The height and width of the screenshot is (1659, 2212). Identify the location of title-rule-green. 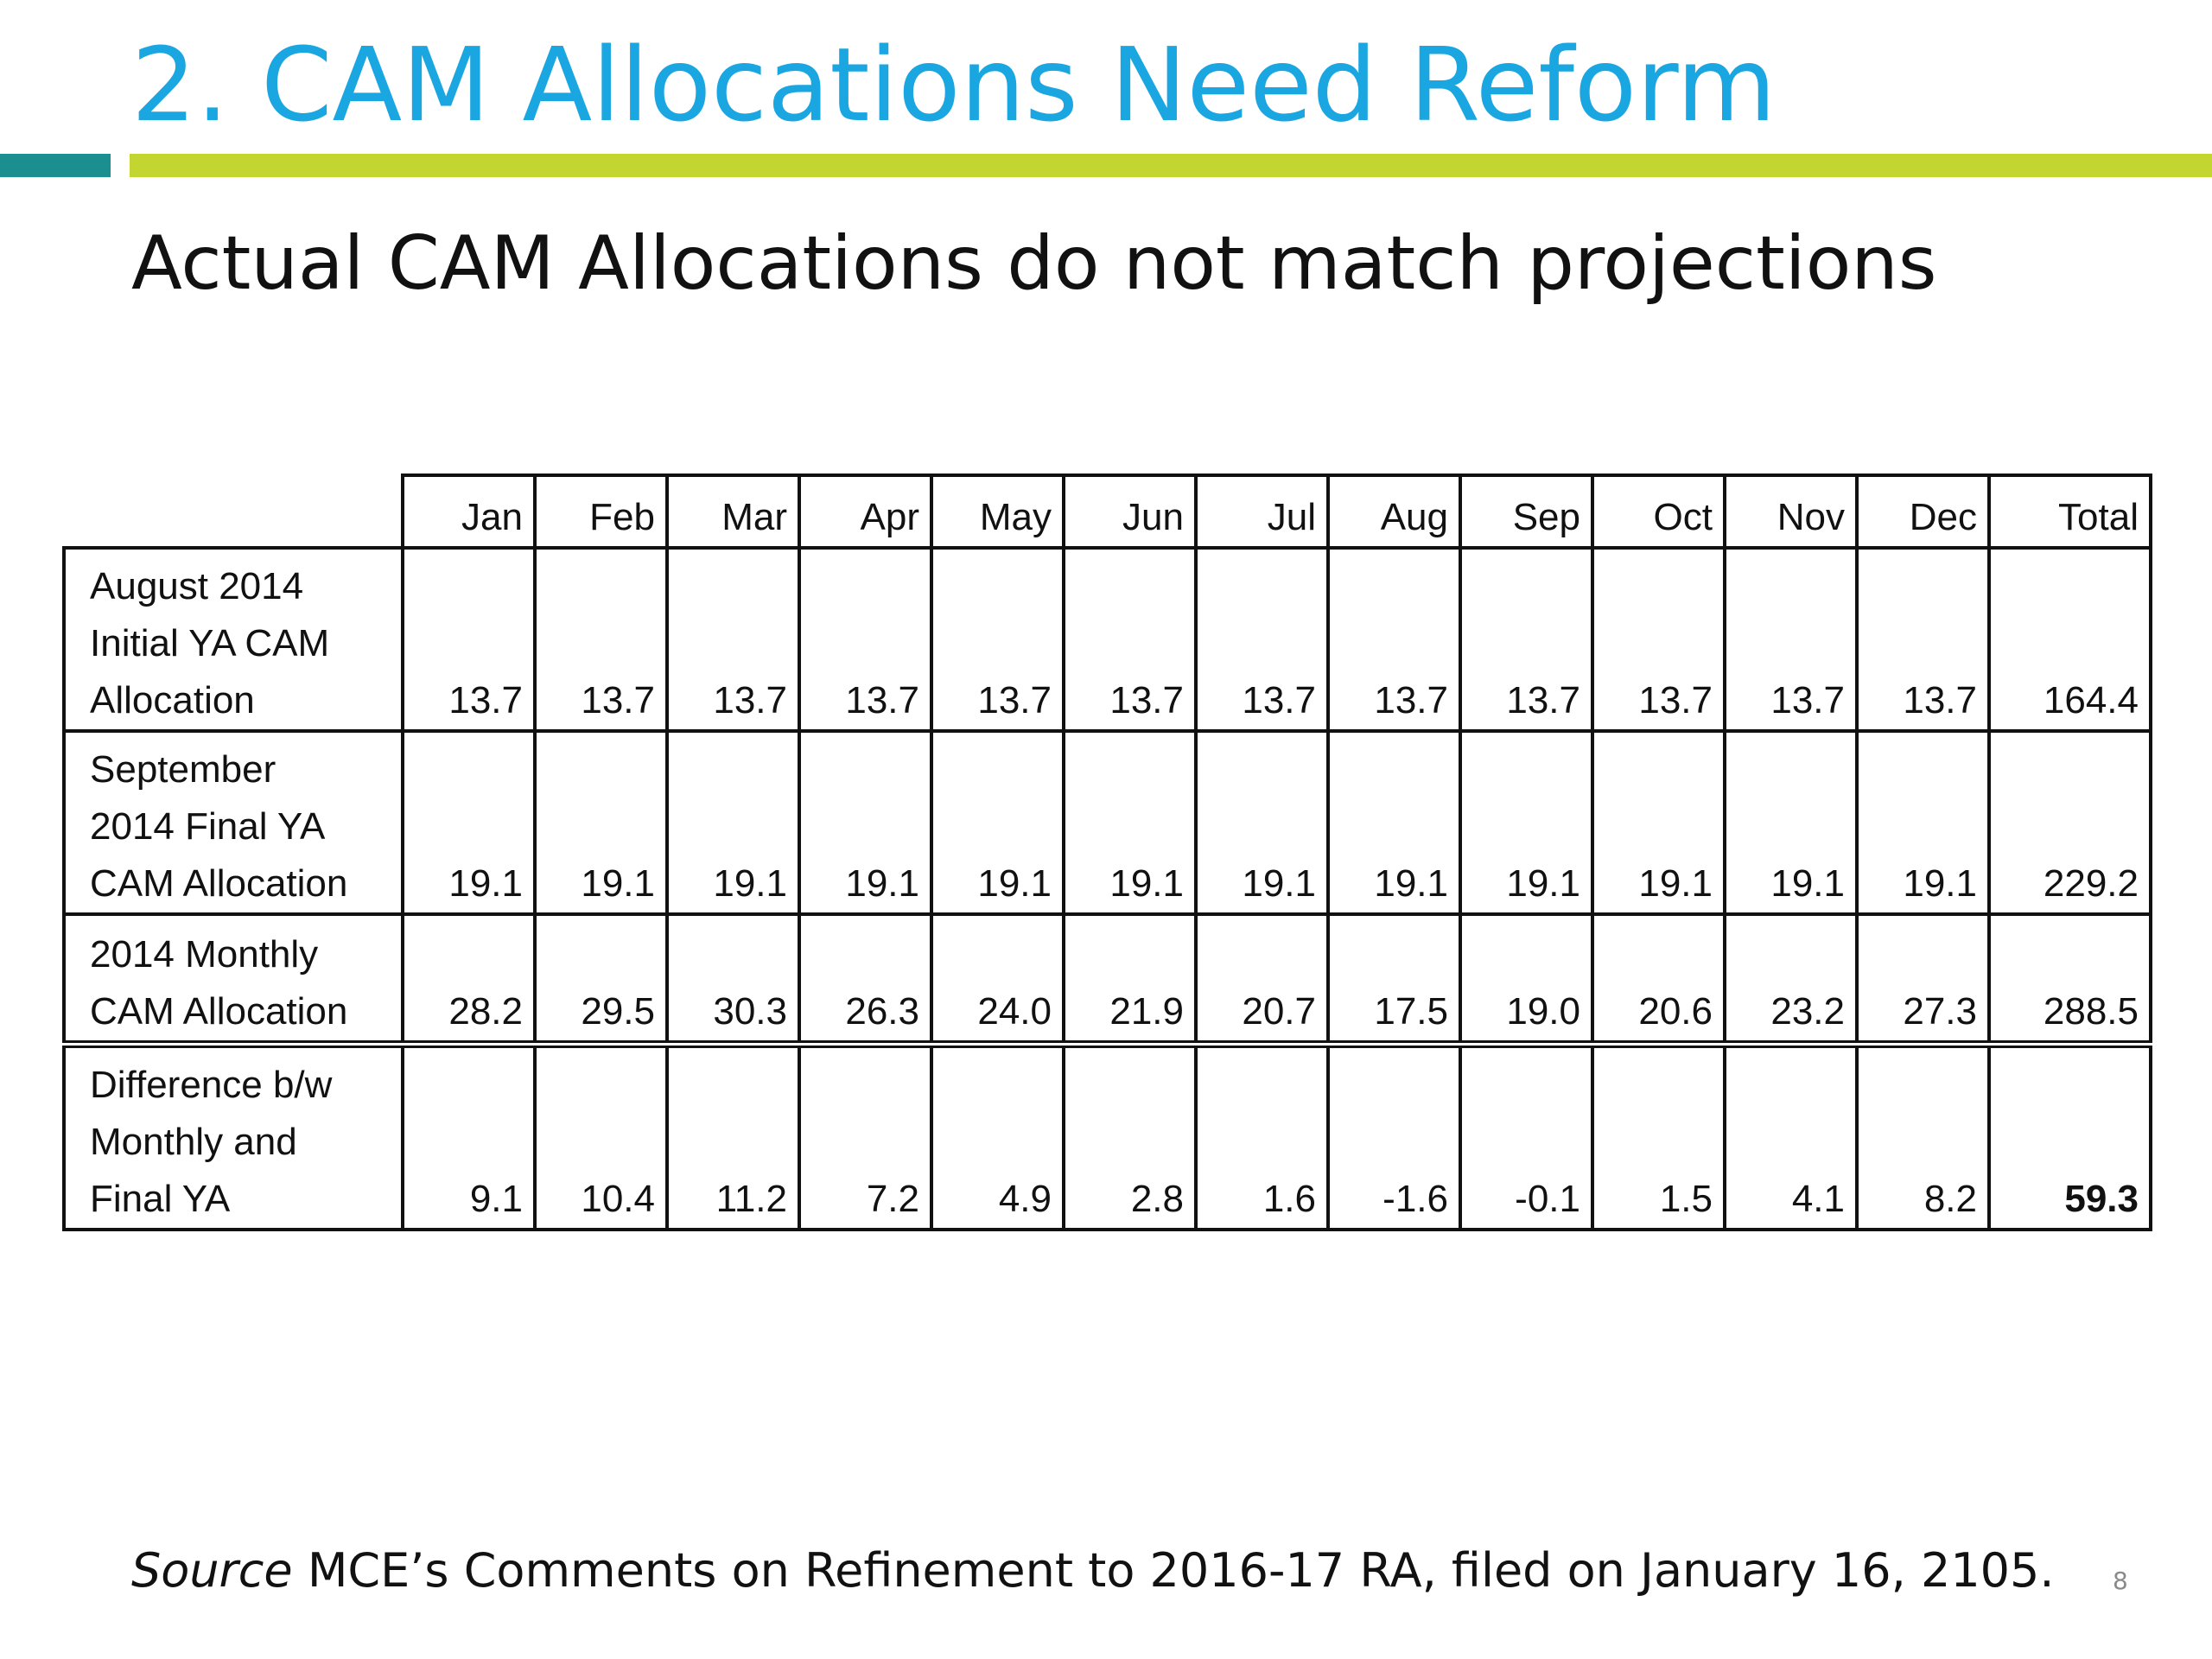
(1171, 165).